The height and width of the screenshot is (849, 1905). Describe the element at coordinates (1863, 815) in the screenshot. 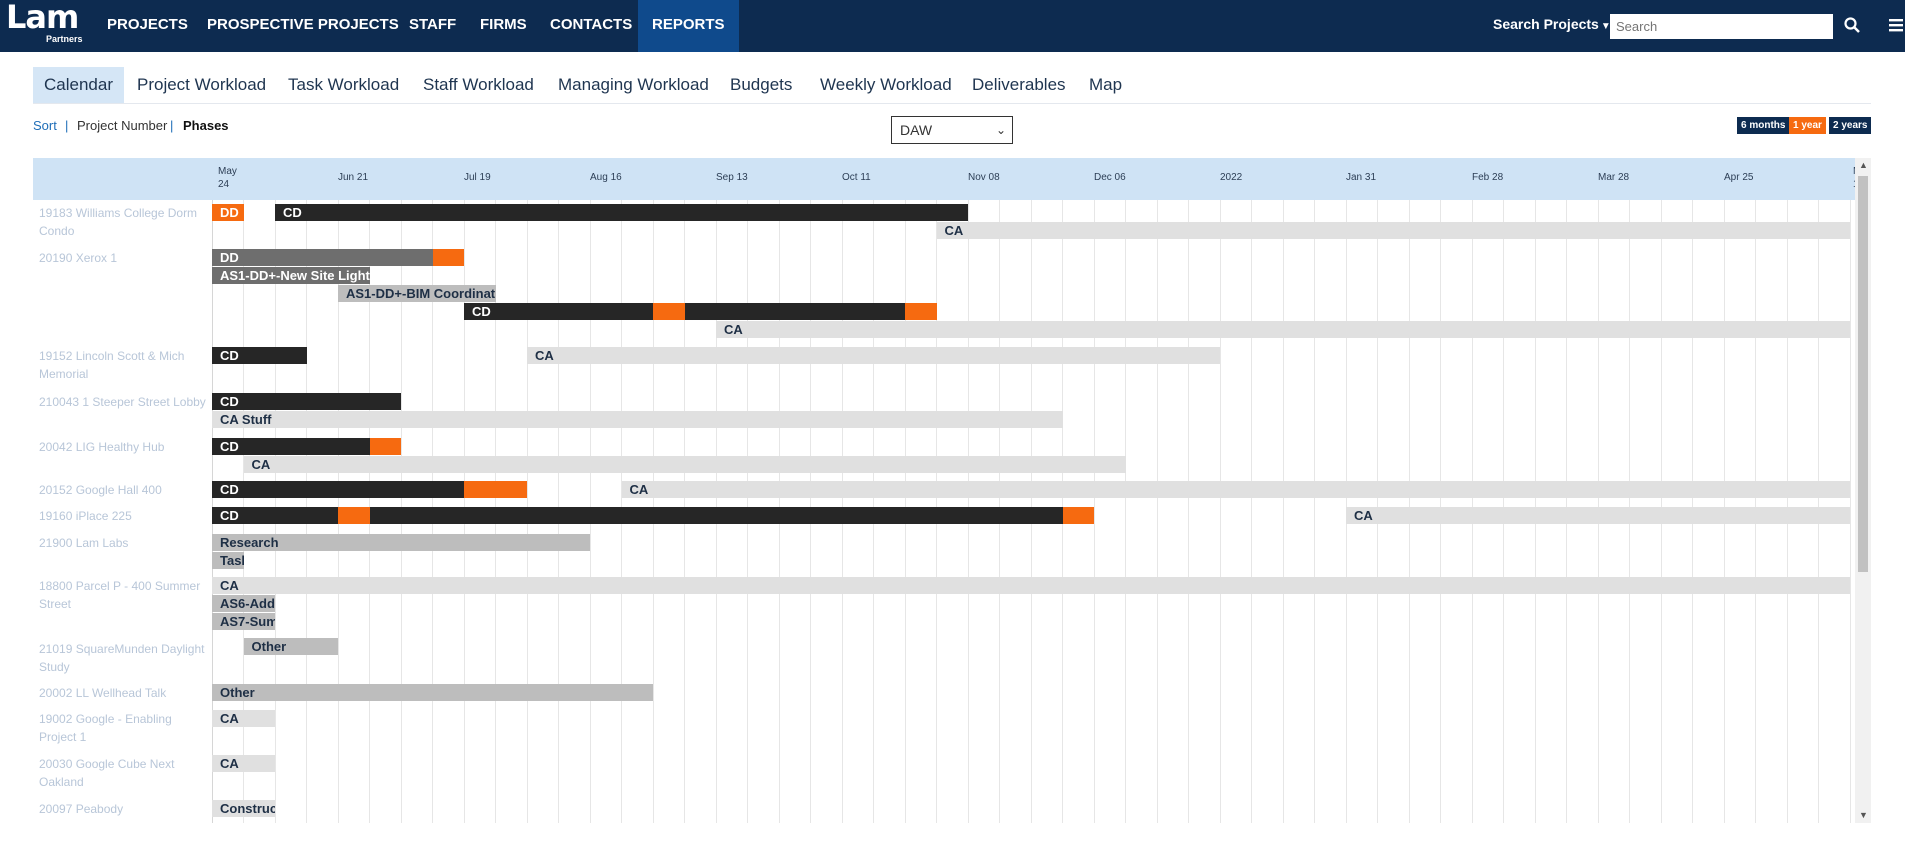

I see `scroll-down-icon: ▼` at that location.